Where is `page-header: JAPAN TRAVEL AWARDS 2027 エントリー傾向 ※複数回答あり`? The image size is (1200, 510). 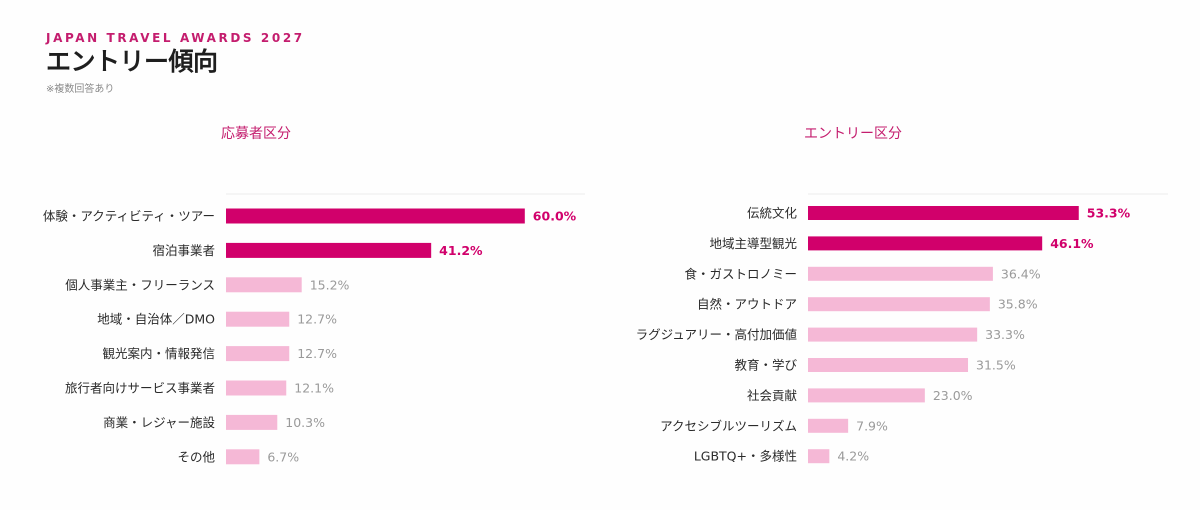 page-header: JAPAN TRAVEL AWARDS 2027 エントリー傾向 ※複数回答あり is located at coordinates (175, 62).